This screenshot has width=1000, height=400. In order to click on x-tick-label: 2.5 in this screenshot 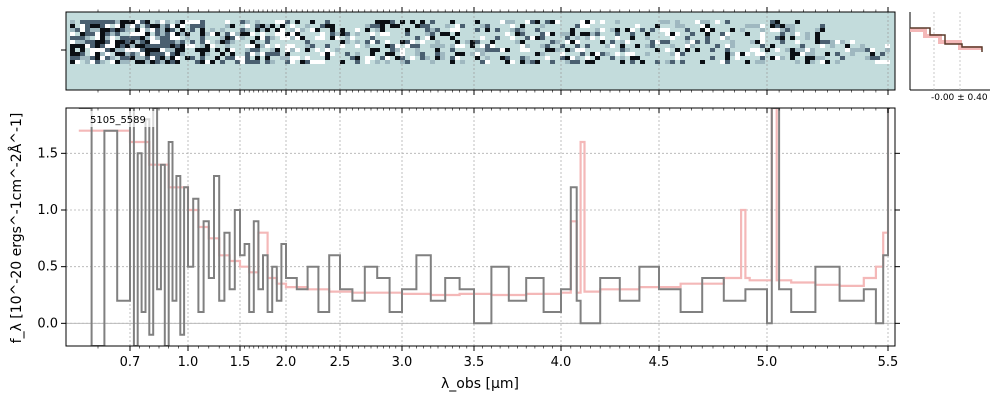, I will do `click(340, 362)`.